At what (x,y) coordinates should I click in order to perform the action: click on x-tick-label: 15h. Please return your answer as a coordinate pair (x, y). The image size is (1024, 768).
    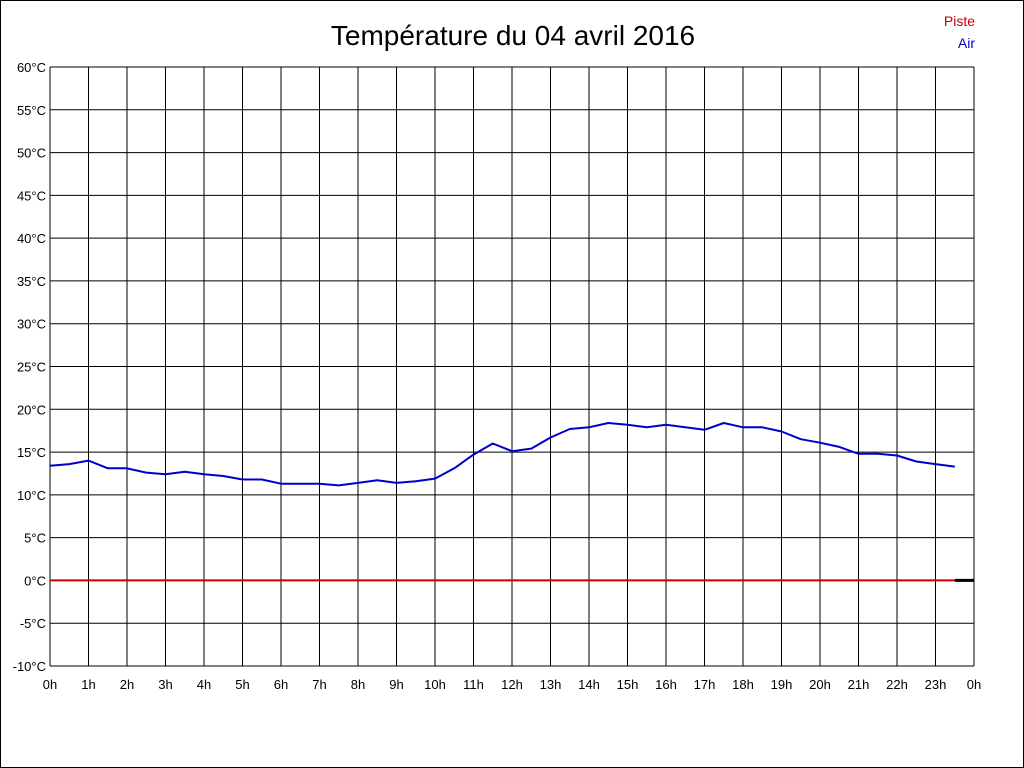
    Looking at the image, I should click on (628, 684).